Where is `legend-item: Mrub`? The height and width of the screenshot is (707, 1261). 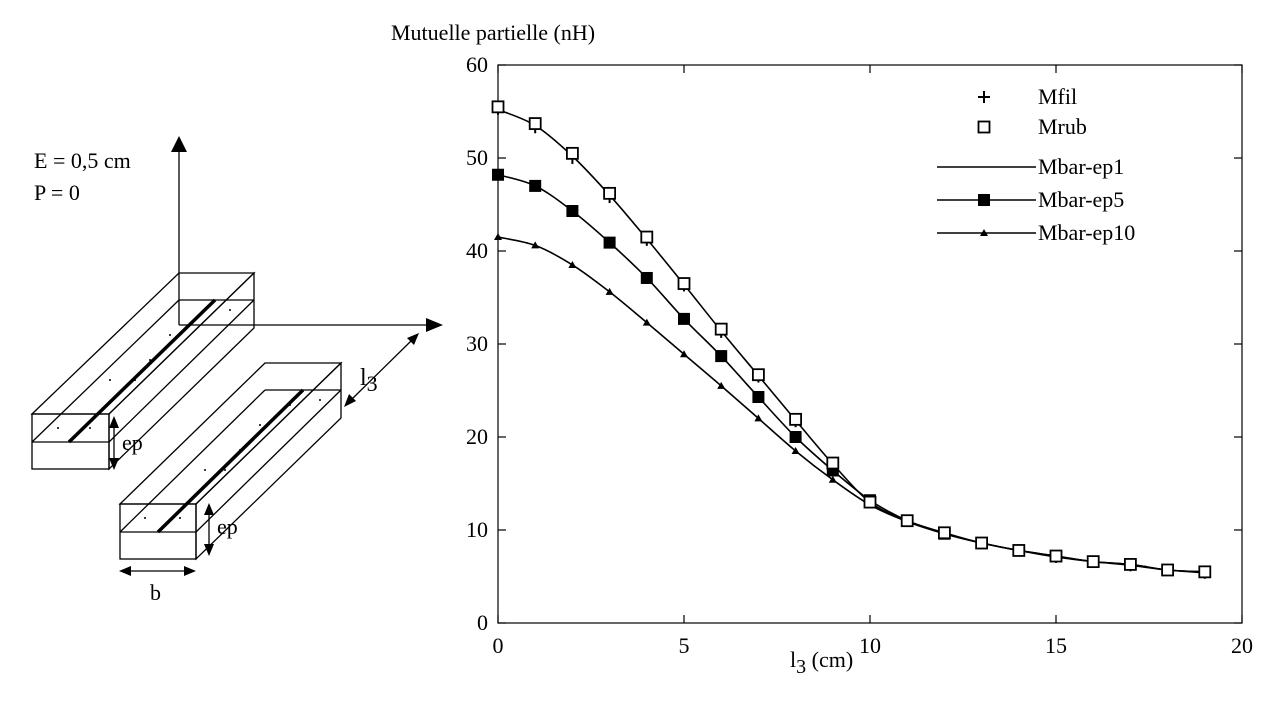
legend-item: Mrub is located at coordinates (1033, 126).